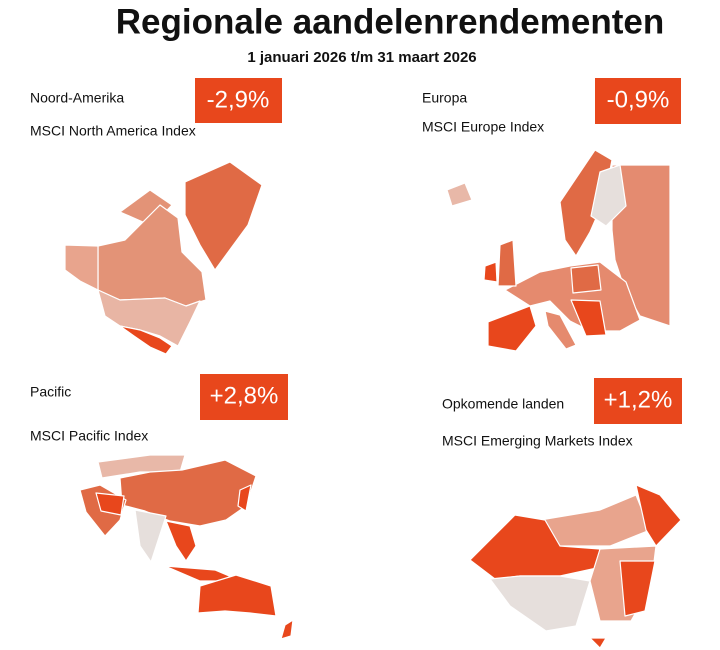 The image size is (720, 650). Describe the element at coordinates (390, 21) in the screenshot. I see `title: Regionale aandelenrendementen` at that location.